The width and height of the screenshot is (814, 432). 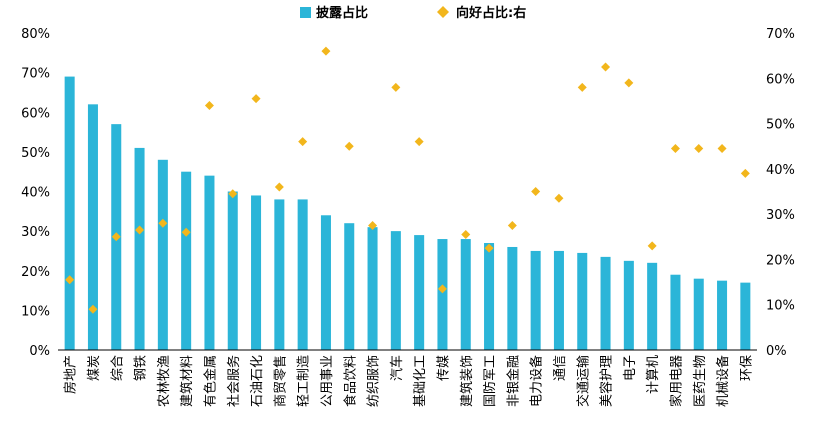 I want to click on category-label: 汽车, so click(x=397, y=368).